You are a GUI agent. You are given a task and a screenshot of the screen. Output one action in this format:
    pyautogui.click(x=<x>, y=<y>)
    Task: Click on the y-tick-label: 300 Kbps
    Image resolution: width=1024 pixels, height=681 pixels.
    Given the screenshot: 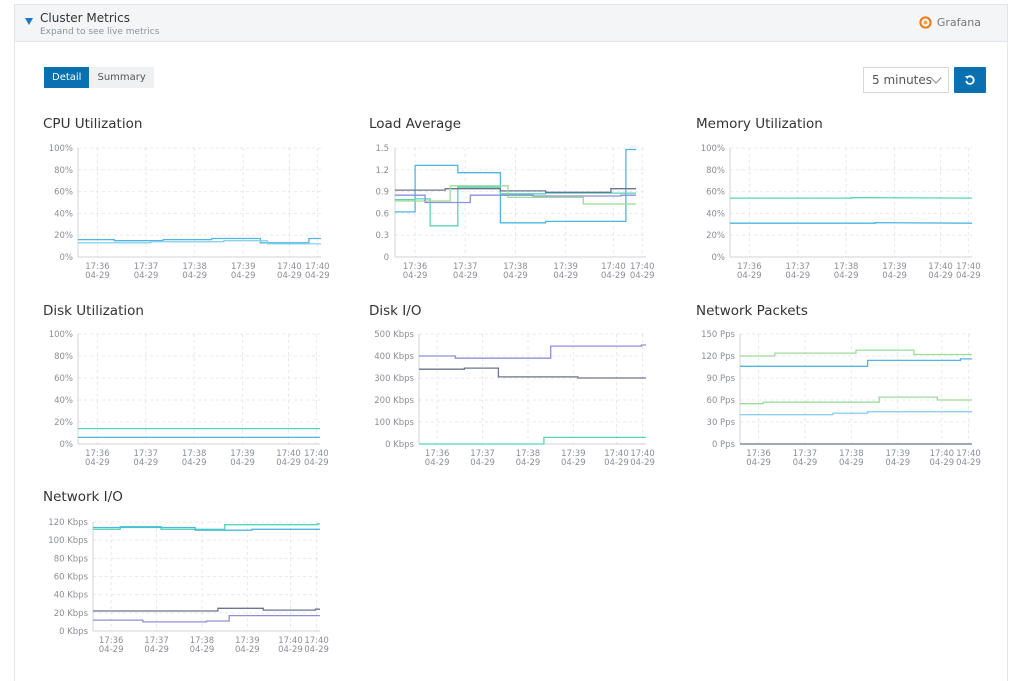 What is the action you would take?
    pyautogui.click(x=394, y=379)
    